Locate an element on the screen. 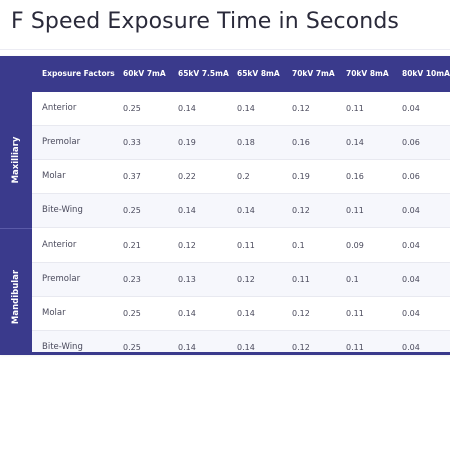  table-cell: 0.09 is located at coordinates (355, 245).